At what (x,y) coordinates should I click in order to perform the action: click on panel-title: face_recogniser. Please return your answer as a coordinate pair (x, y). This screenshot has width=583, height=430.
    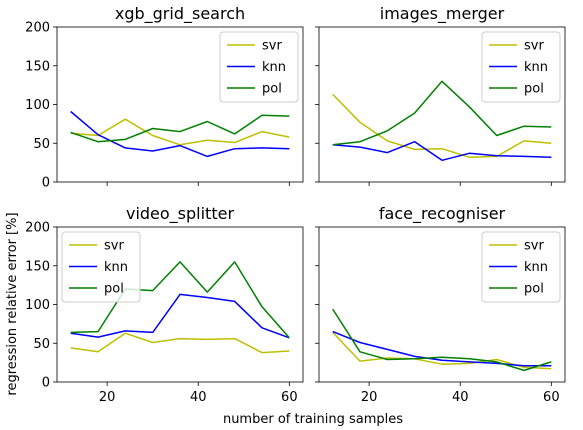
    Looking at the image, I should click on (442, 214).